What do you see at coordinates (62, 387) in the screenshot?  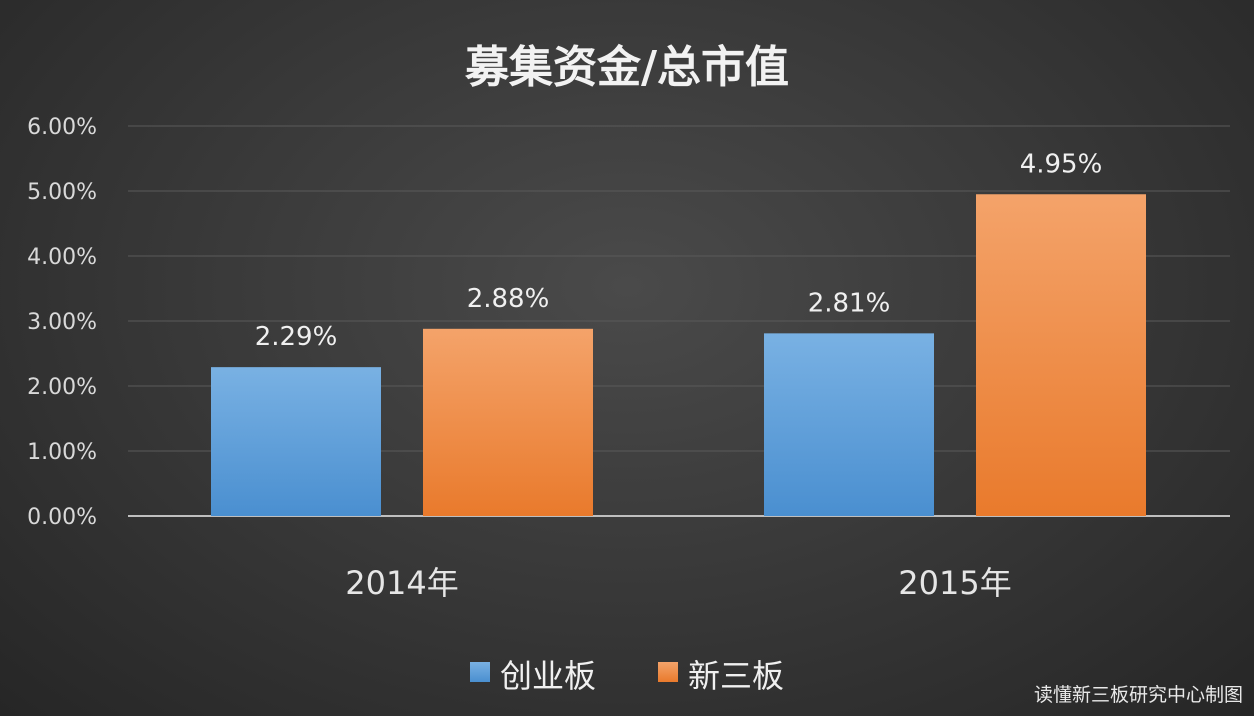 I see `y-tick-label: 2.00%` at bounding box center [62, 387].